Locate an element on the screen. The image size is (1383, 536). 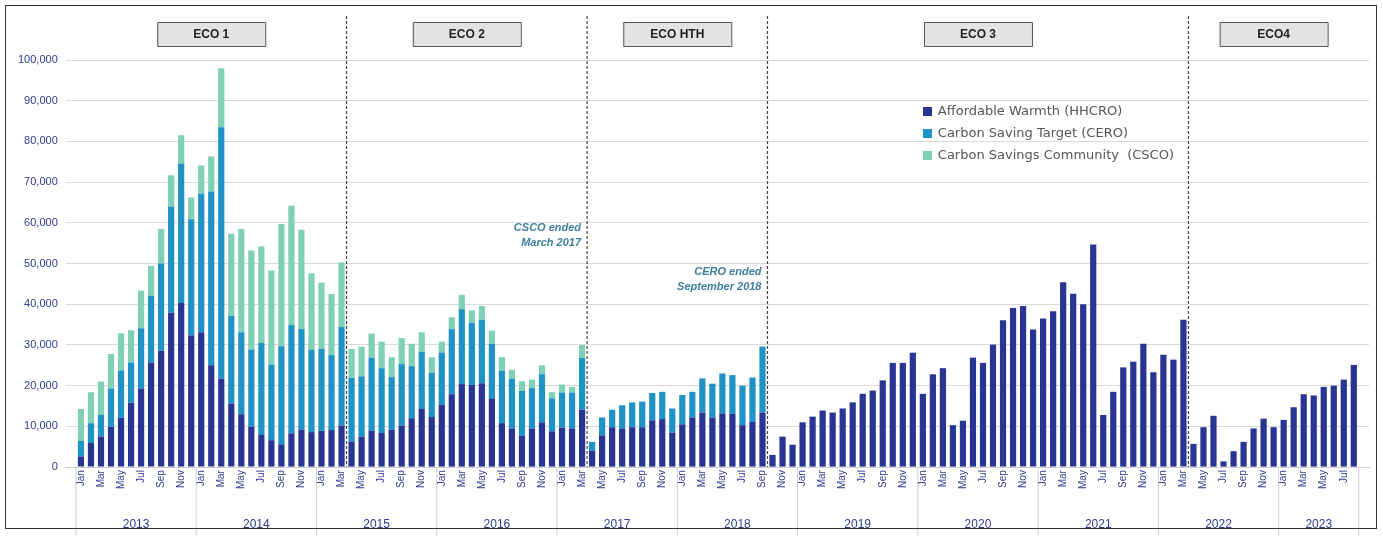
y-tick-label: 70,000 is located at coordinates (41, 181).